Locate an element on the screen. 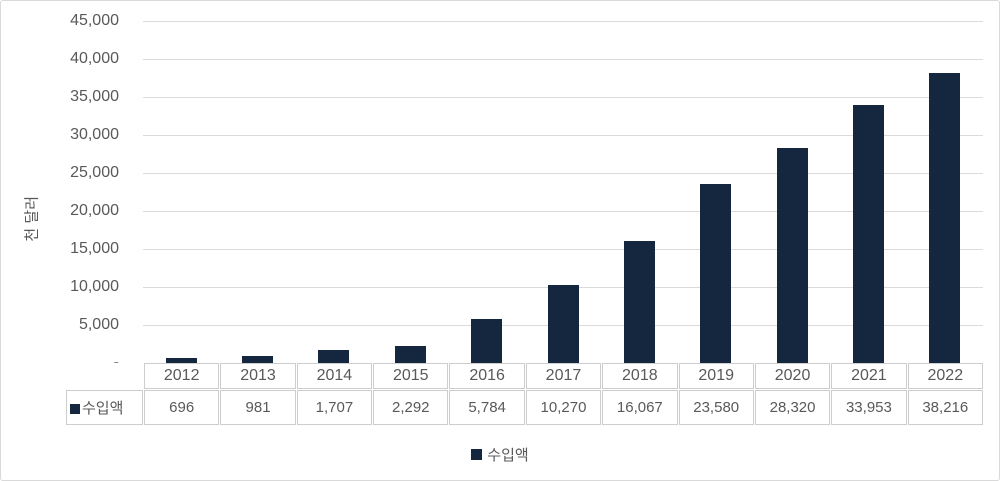 This screenshot has width=1000, height=481. bar-2017 is located at coordinates (563, 324).